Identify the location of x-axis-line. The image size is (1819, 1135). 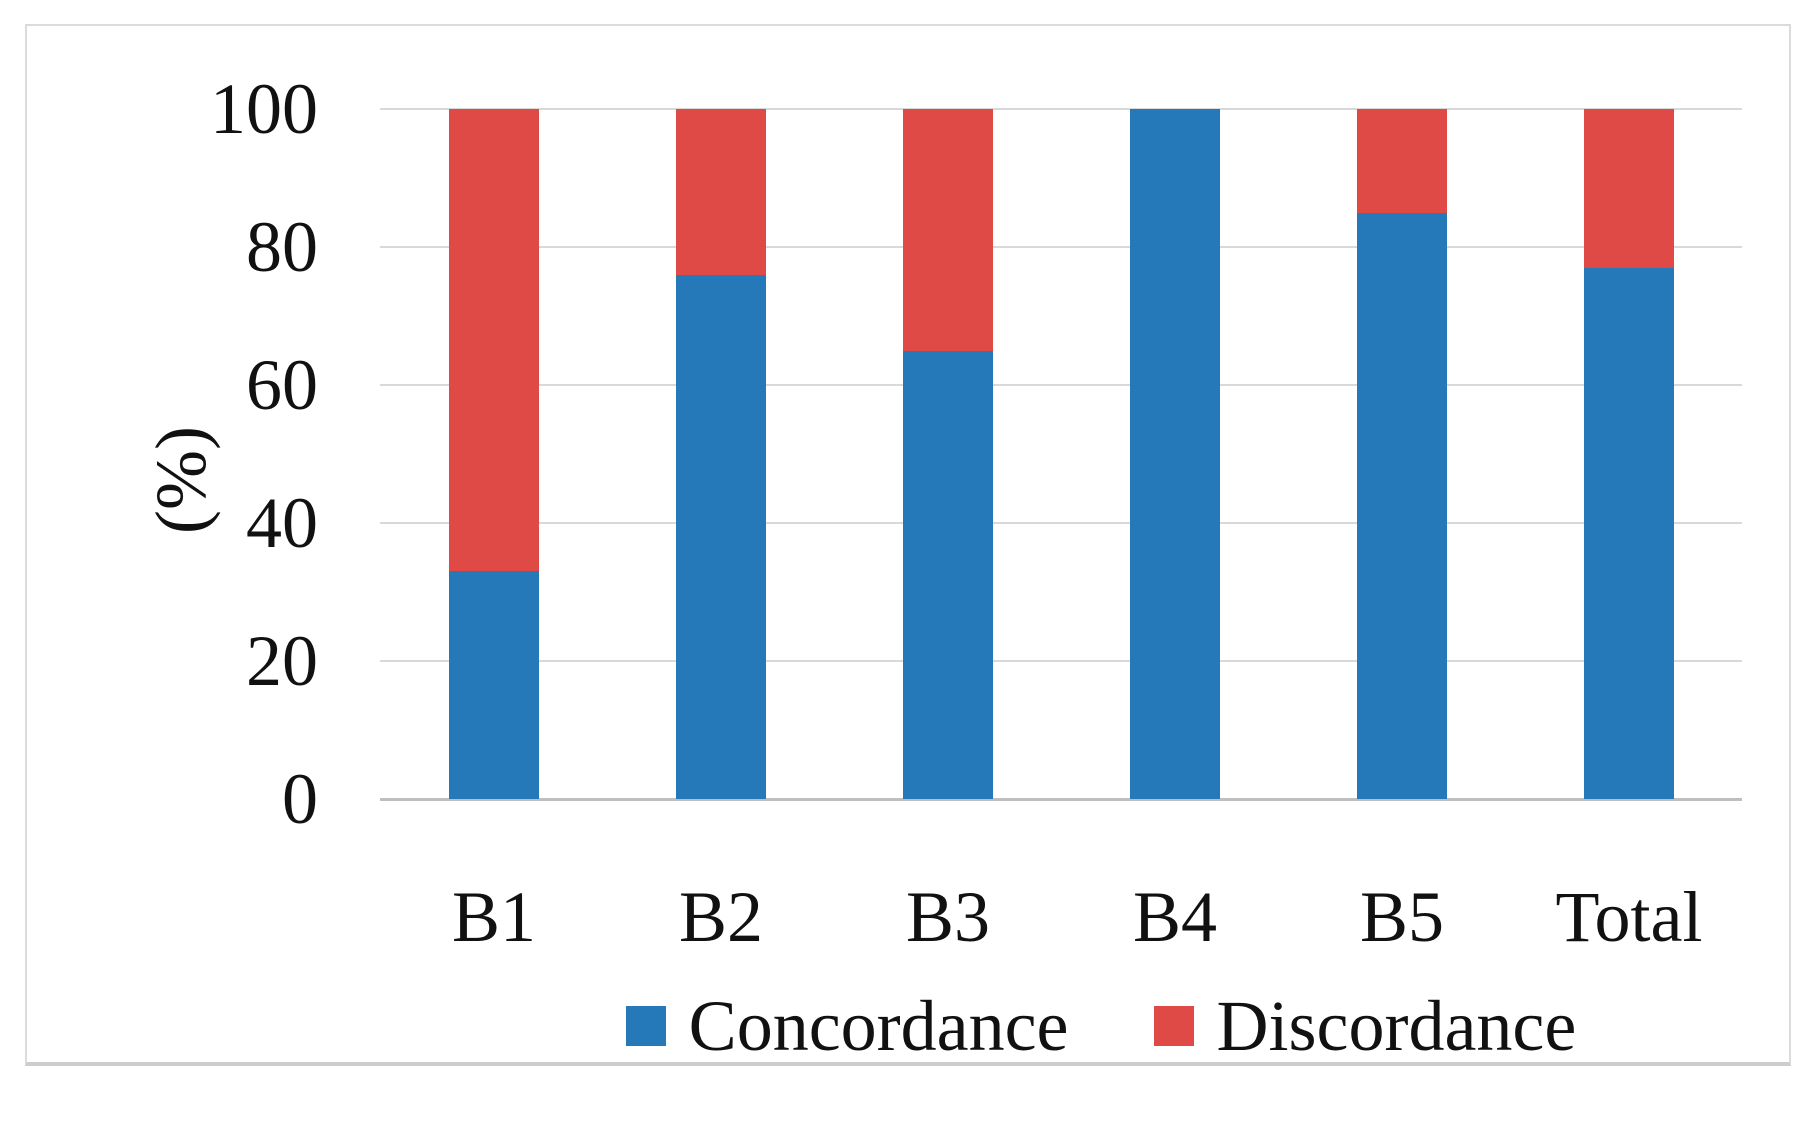
(1061, 799).